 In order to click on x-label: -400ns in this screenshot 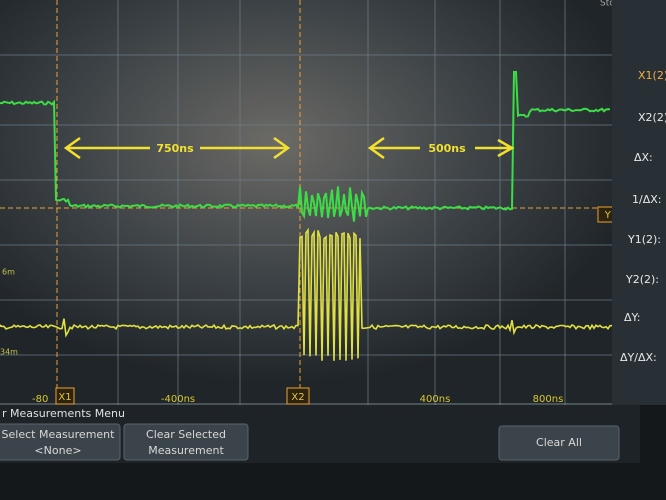, I will do `click(178, 399)`.